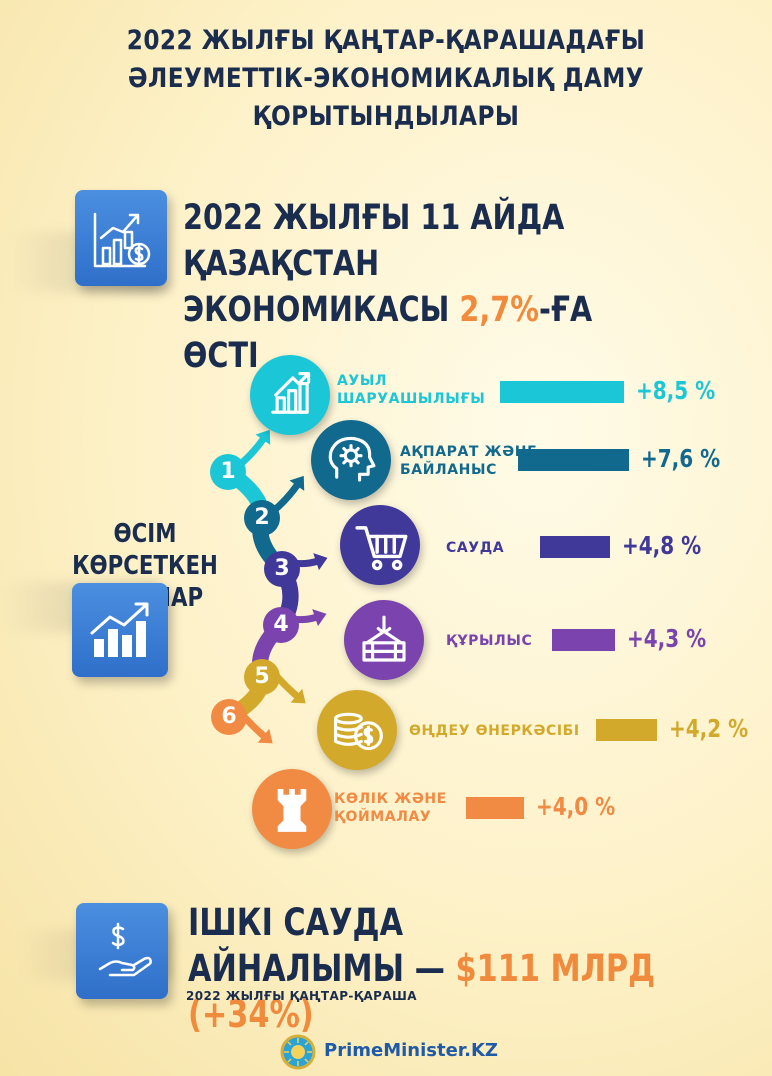  I want to click on growth-chart-dollar-icon, so click(122, 240).